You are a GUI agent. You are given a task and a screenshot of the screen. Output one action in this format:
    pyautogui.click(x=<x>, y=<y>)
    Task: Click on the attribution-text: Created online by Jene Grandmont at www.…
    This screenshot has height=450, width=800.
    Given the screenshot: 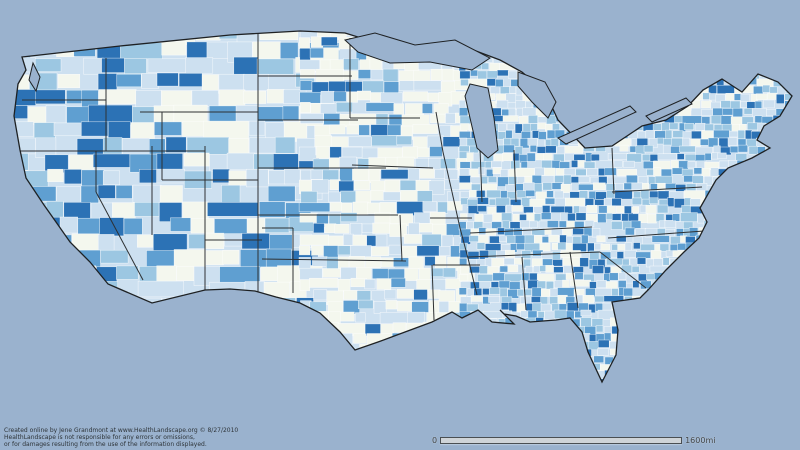 What is the action you would take?
    pyautogui.click(x=121, y=437)
    